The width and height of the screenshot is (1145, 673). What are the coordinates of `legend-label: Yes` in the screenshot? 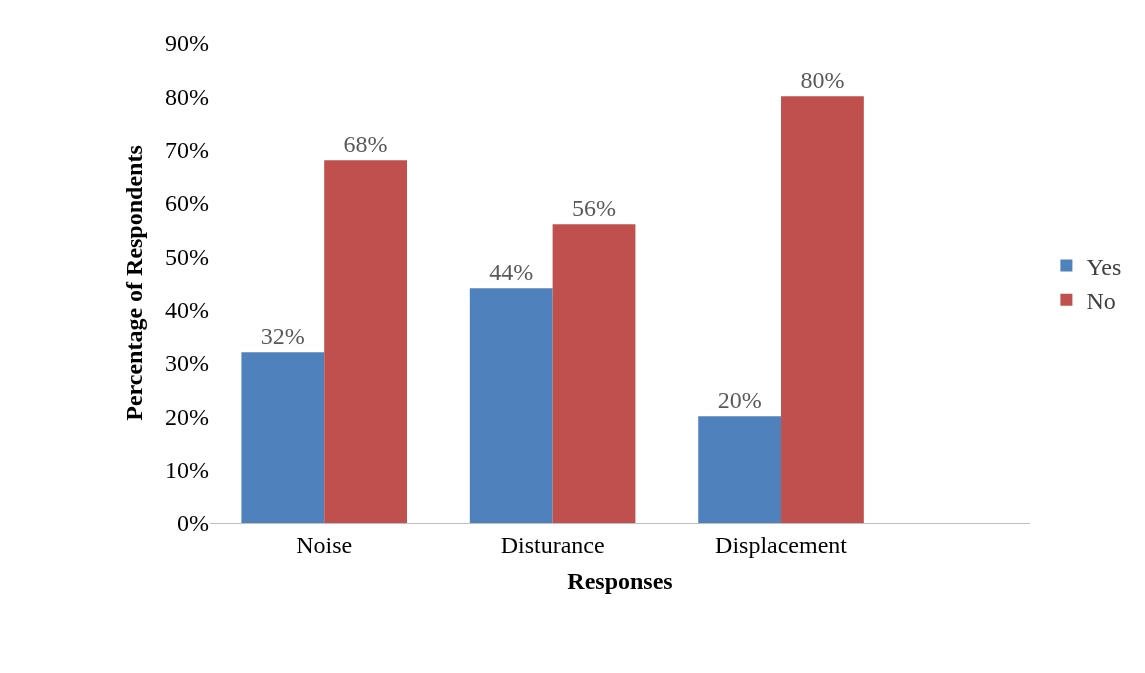 It's located at (1104, 266).